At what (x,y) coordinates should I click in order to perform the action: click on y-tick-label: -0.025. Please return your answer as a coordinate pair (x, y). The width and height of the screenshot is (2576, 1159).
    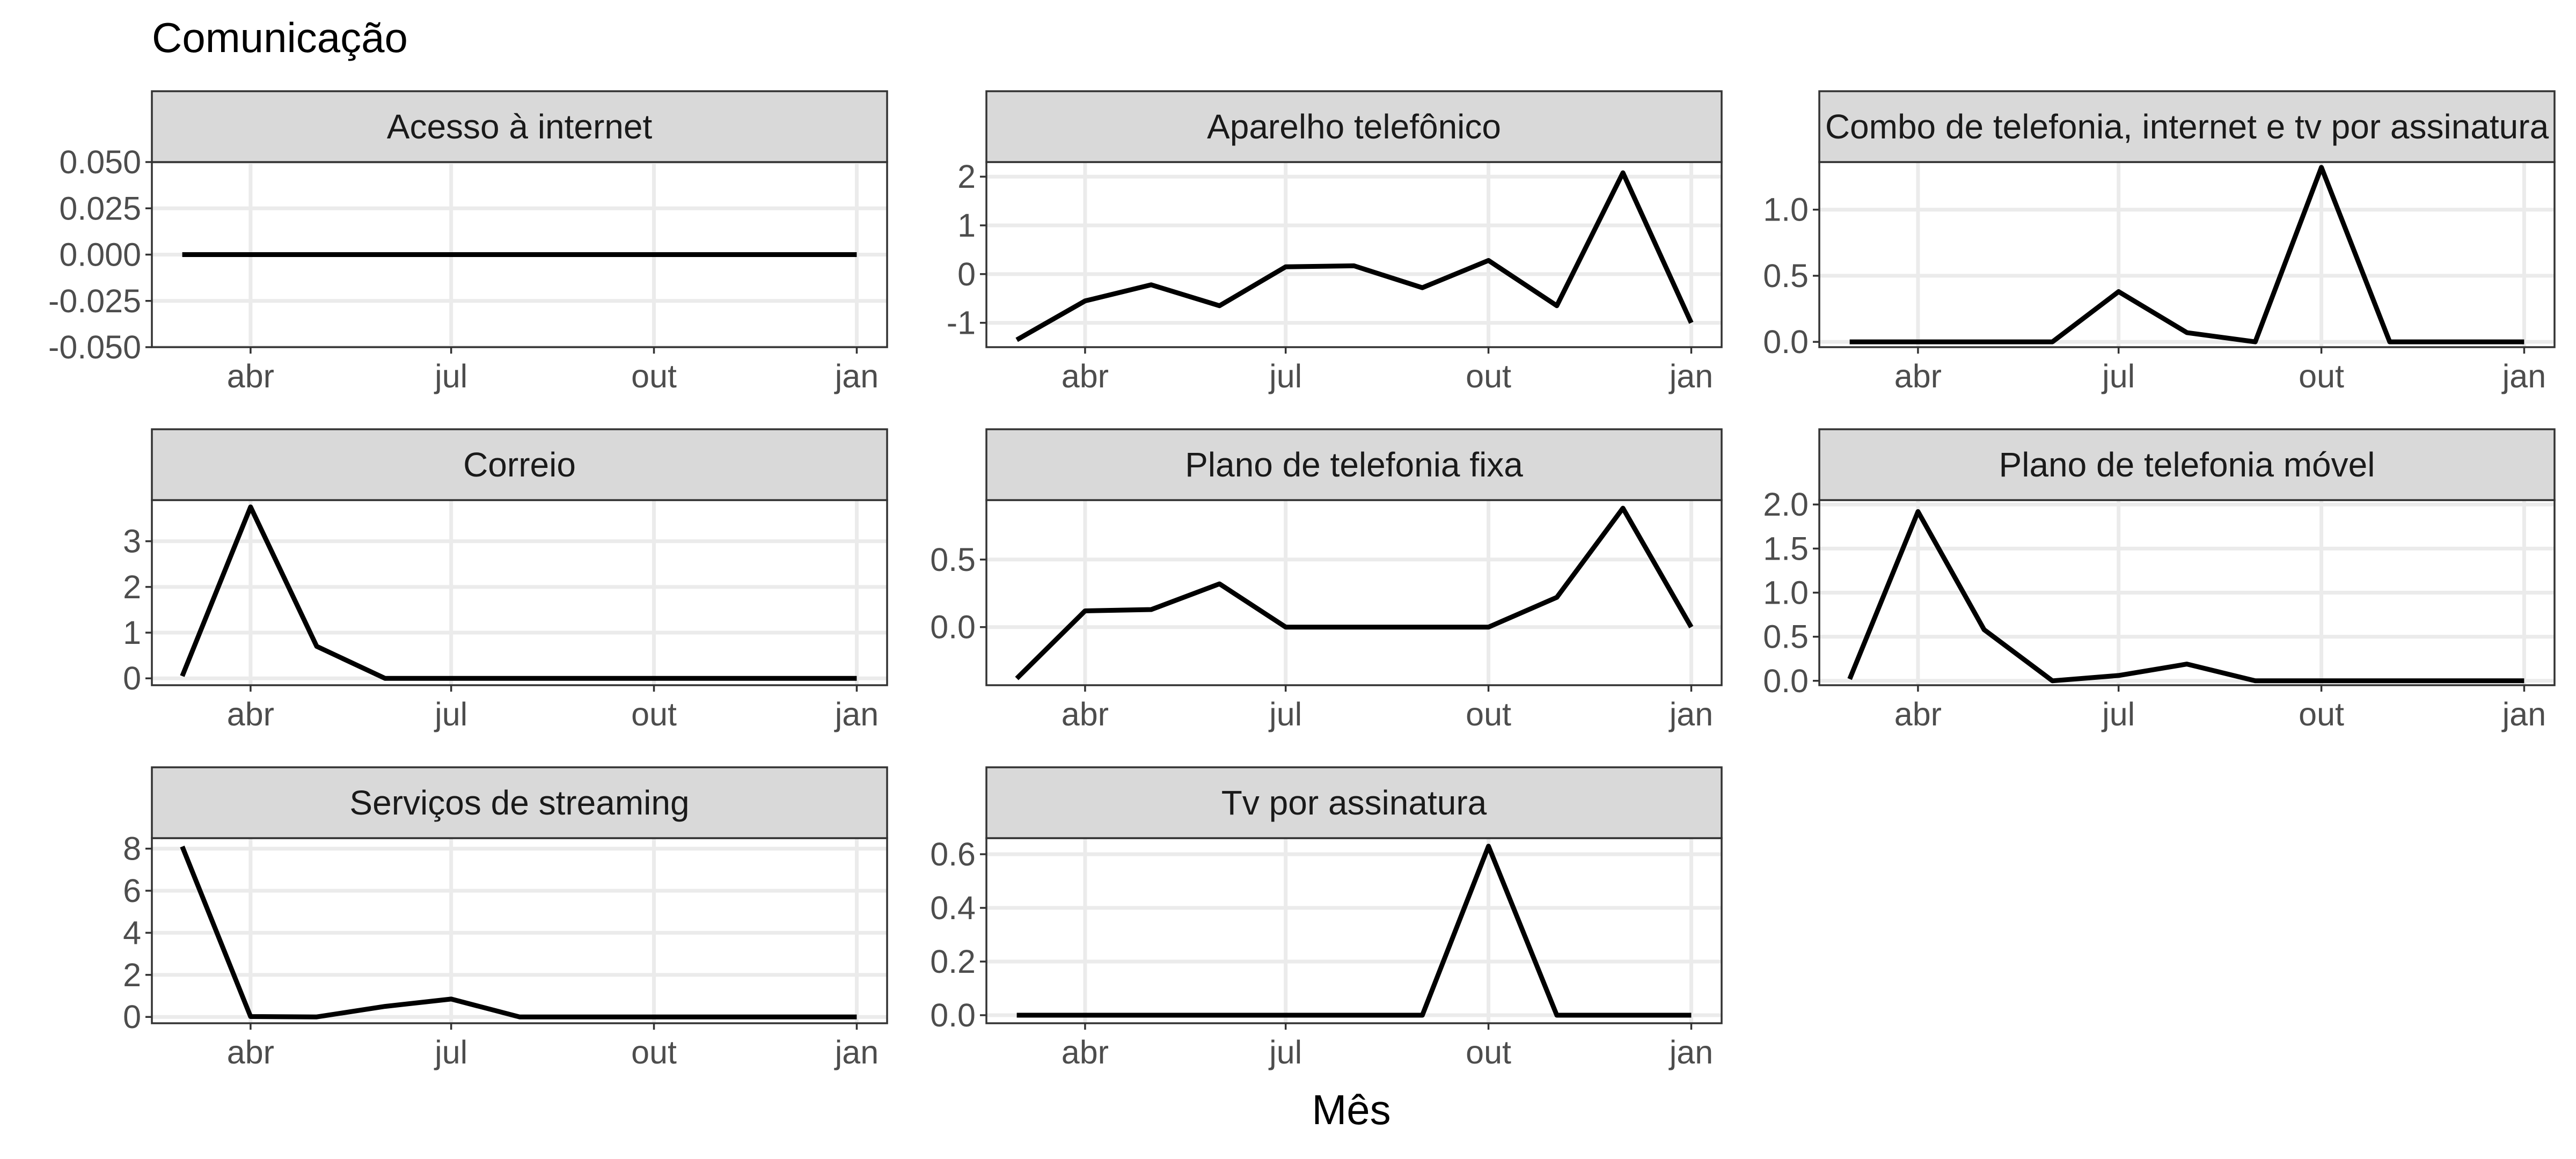
    Looking at the image, I should click on (94, 301).